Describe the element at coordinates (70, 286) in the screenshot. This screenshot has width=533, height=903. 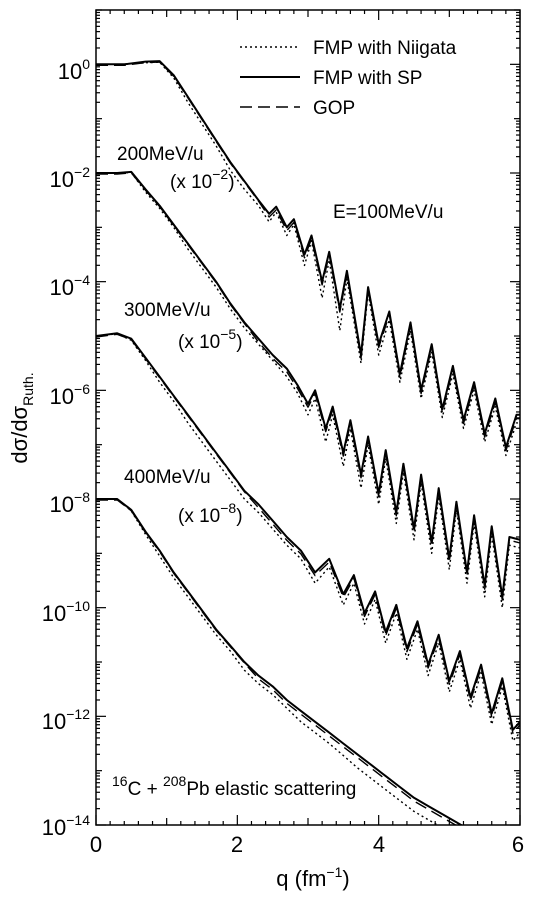
I see `y-tick-label: 10⁻⁴` at that location.